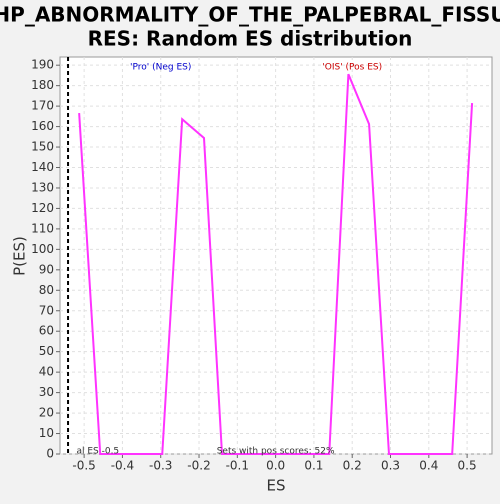  Describe the element at coordinates (46, 413) in the screenshot. I see `y-tick-label: 20` at that location.